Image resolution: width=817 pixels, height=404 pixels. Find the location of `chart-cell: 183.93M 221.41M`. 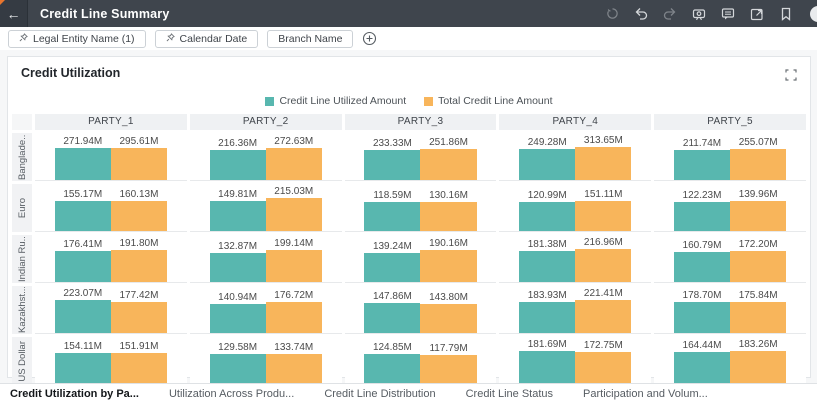

chart-cell: 183.93M 221.41M is located at coordinates (575, 310).